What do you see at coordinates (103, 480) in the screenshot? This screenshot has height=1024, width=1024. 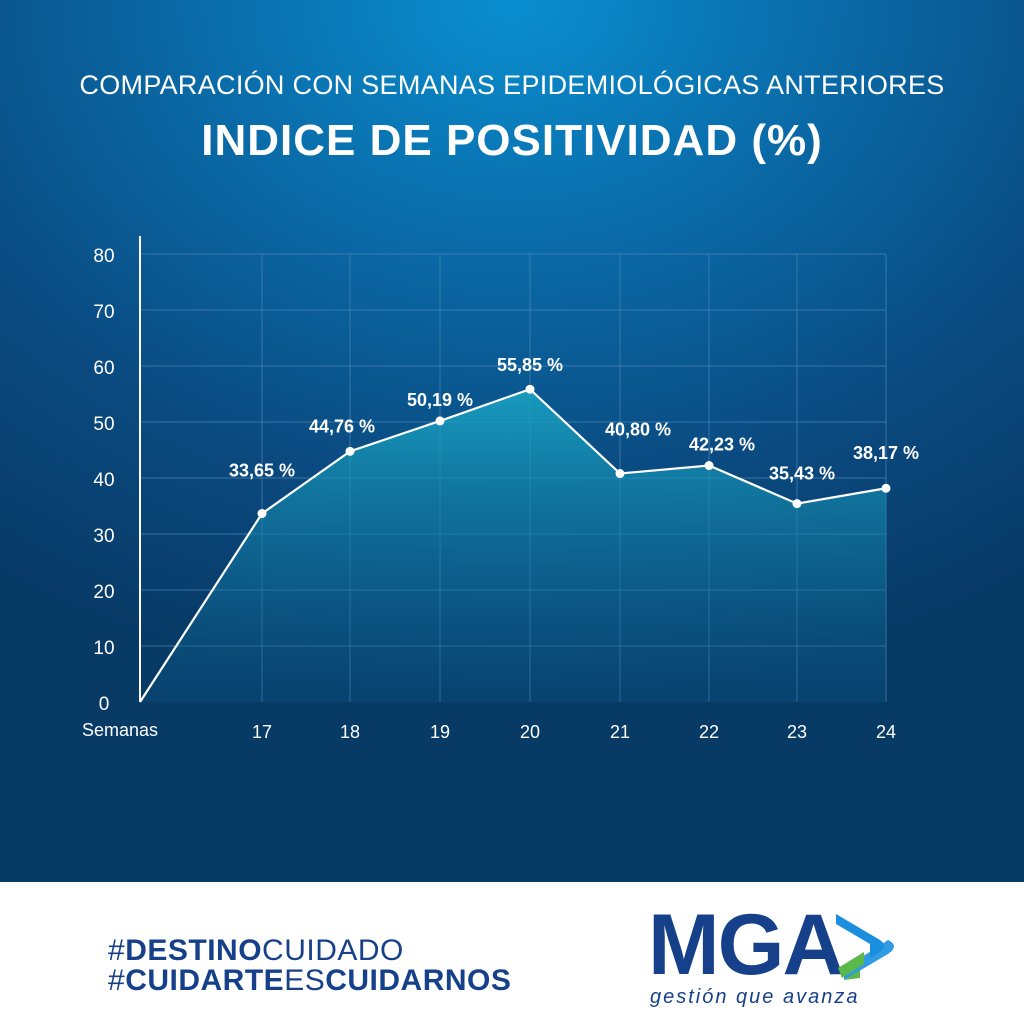 I see `y-tick-label: 40` at bounding box center [103, 480].